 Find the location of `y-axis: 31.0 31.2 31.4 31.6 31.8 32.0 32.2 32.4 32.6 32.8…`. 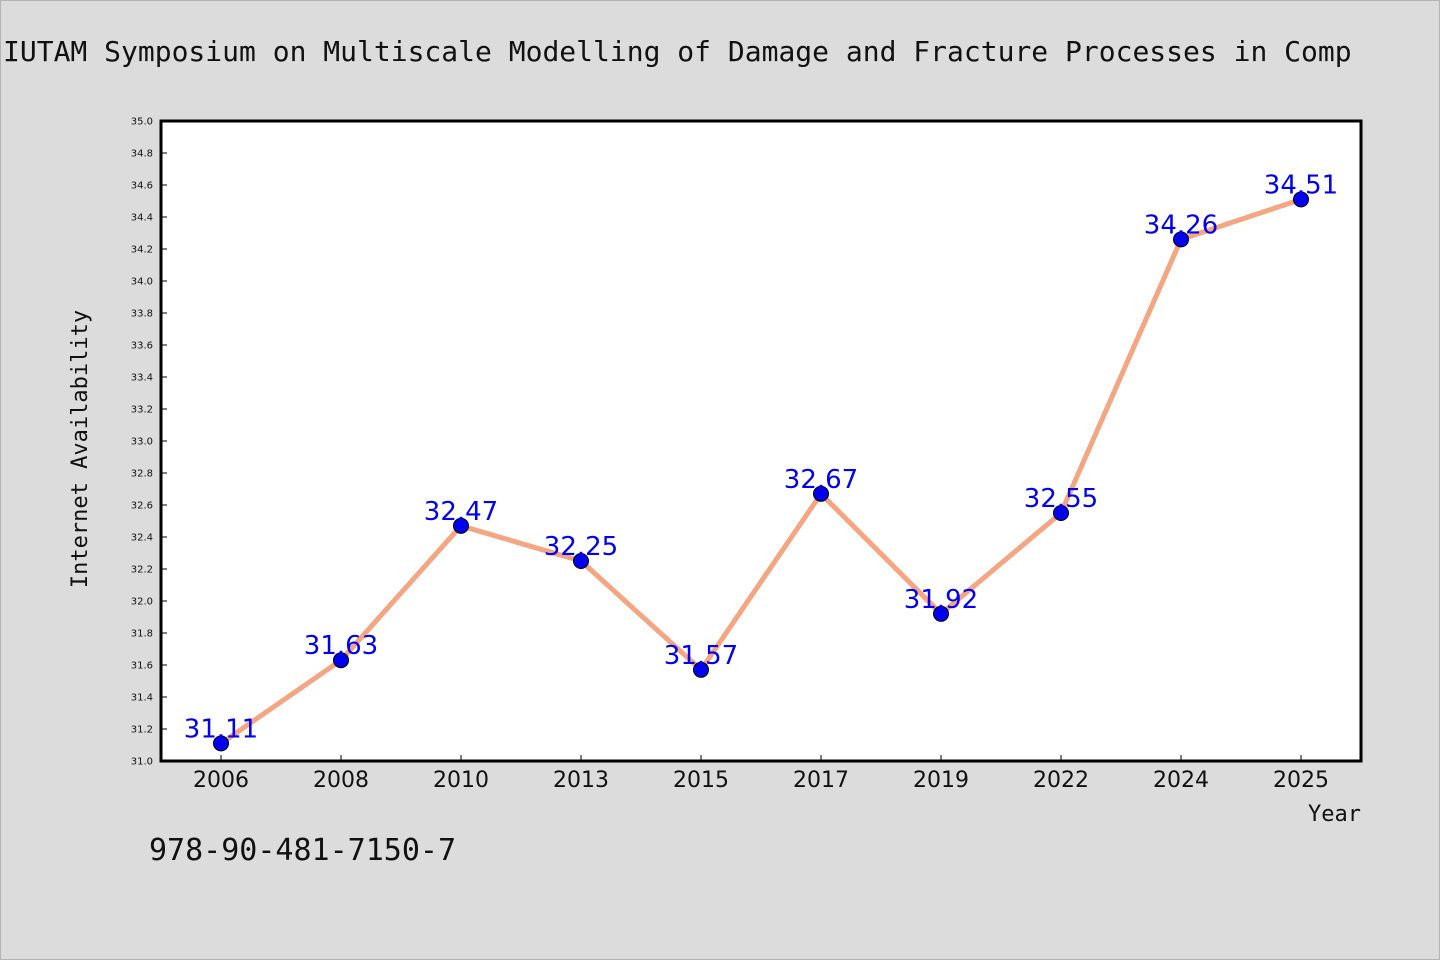

y-axis: 31.0 31.2 31.4 31.6 31.8 32.0 32.2 32.4 32.6 32.8… is located at coordinates (149, 442).